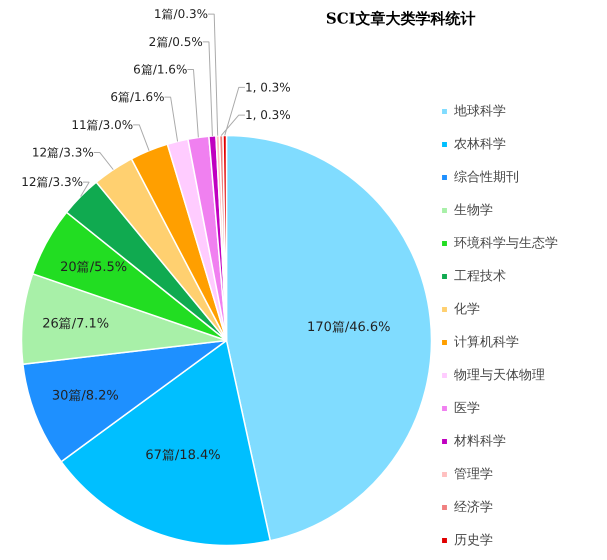  Describe the element at coordinates (94, 267) in the screenshot. I see `data-label: 20篇/5.5%` at that location.